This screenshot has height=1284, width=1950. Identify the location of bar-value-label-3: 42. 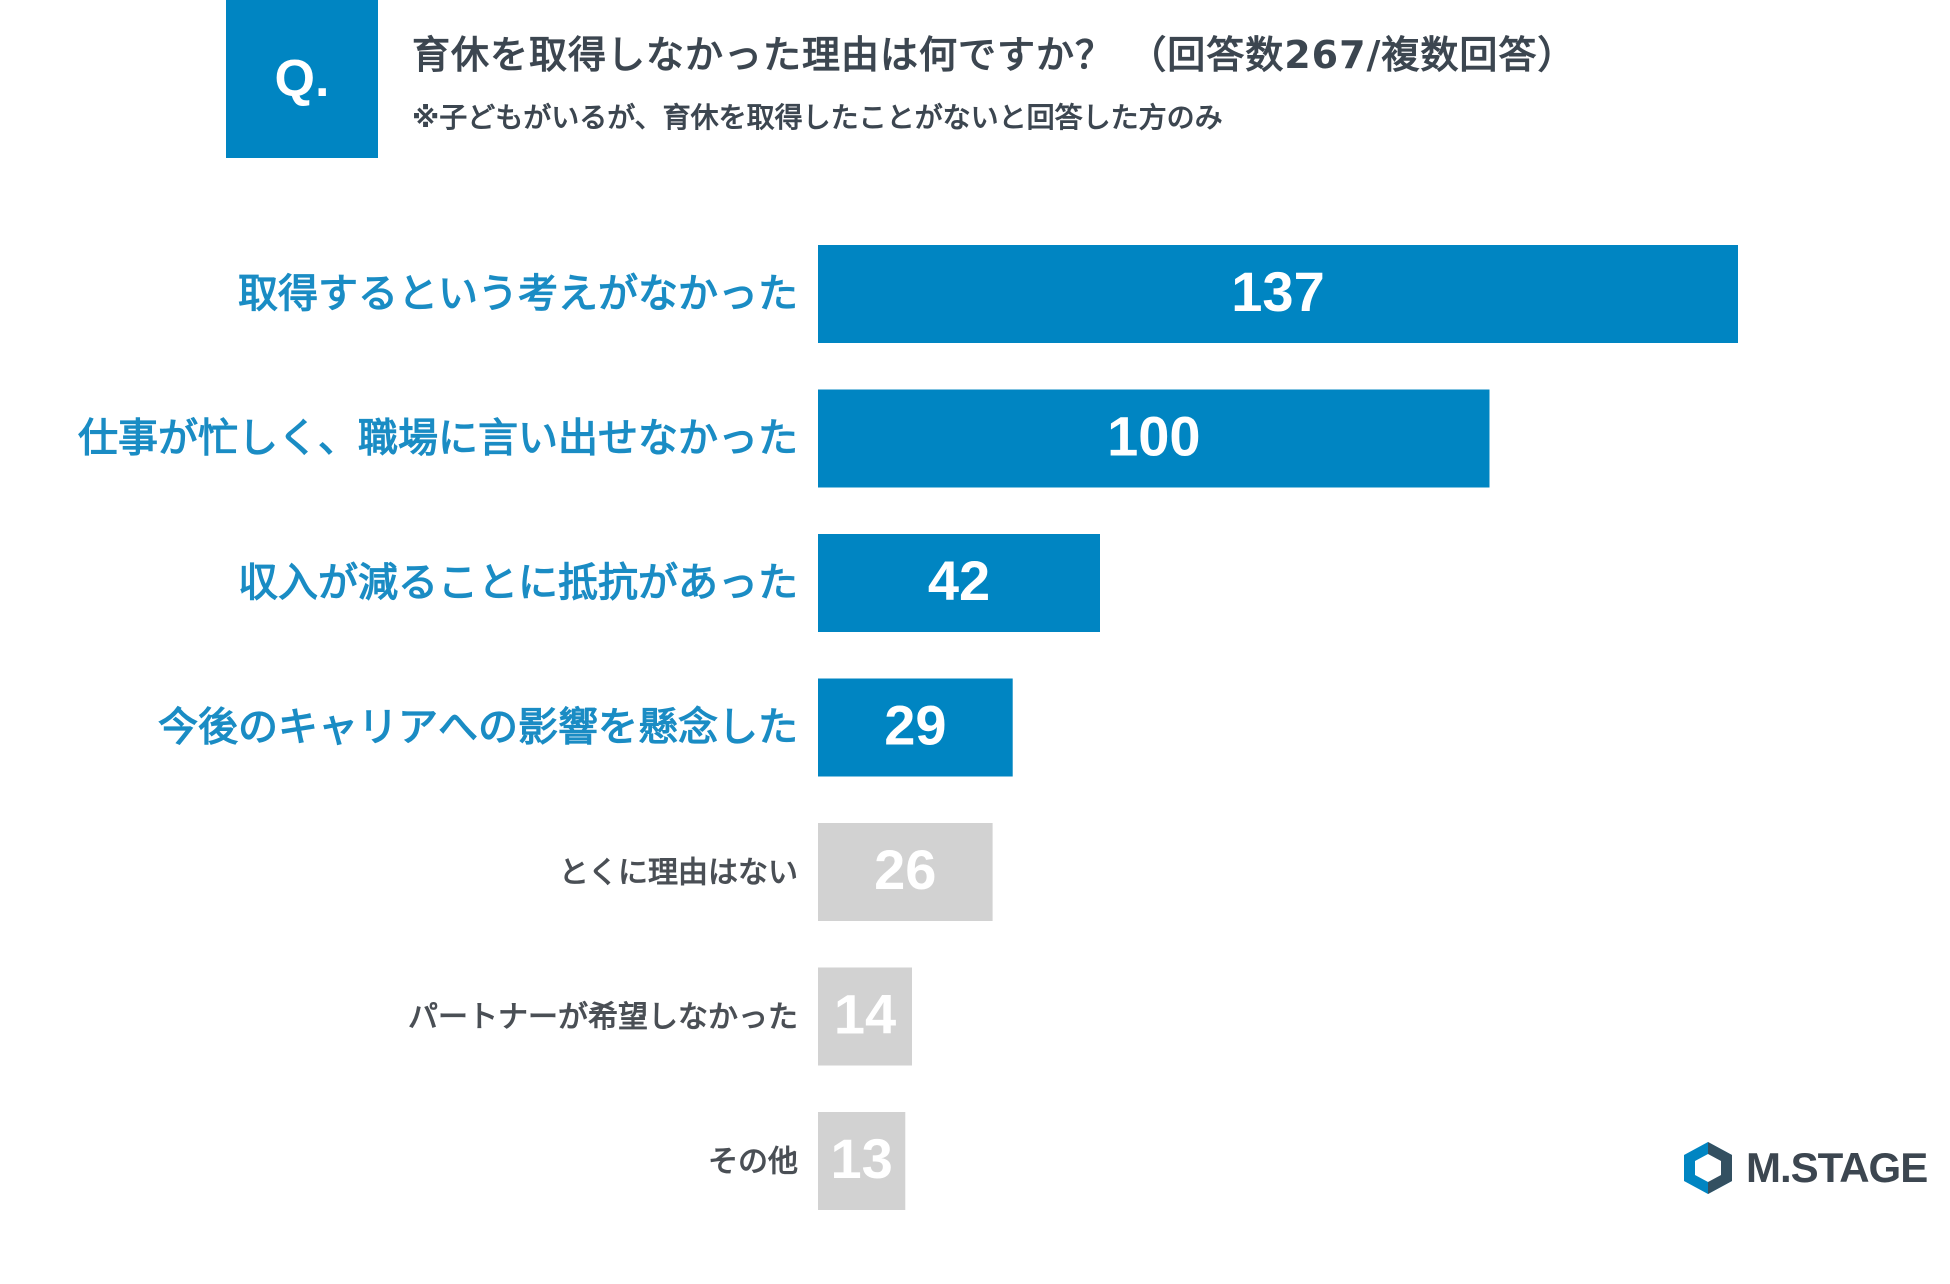
(959, 580).